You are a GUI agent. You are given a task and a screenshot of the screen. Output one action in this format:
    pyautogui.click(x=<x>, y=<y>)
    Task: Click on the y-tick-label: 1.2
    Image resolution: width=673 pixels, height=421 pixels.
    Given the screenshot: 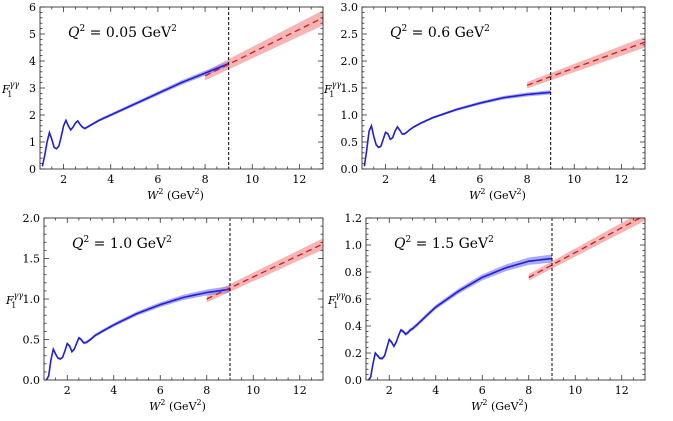 What is the action you would take?
    pyautogui.click(x=354, y=218)
    